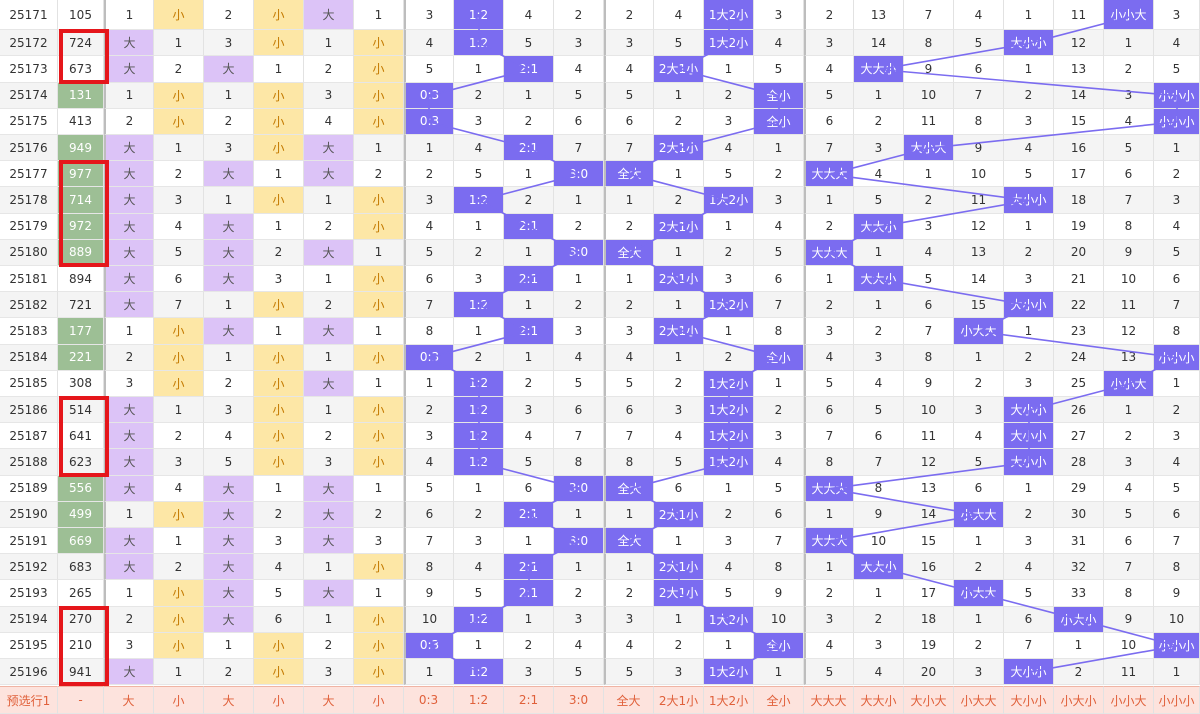 The height and width of the screenshot is (714, 1200). Describe the element at coordinates (1177, 357) in the screenshot. I see `trend-cell: 小小小` at that location.